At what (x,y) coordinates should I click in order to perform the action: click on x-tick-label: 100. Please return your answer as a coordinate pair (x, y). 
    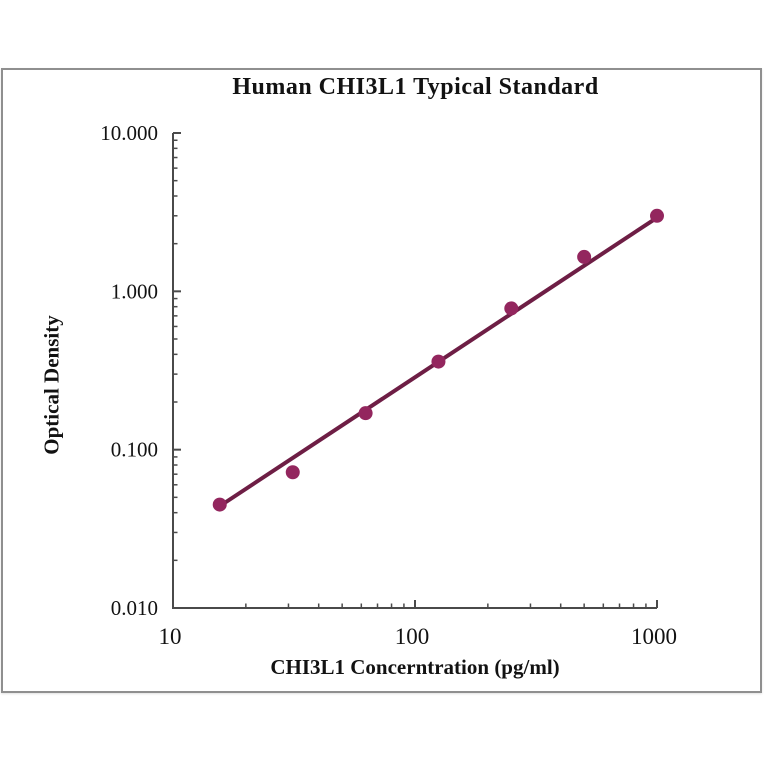
    Looking at the image, I should click on (412, 636).